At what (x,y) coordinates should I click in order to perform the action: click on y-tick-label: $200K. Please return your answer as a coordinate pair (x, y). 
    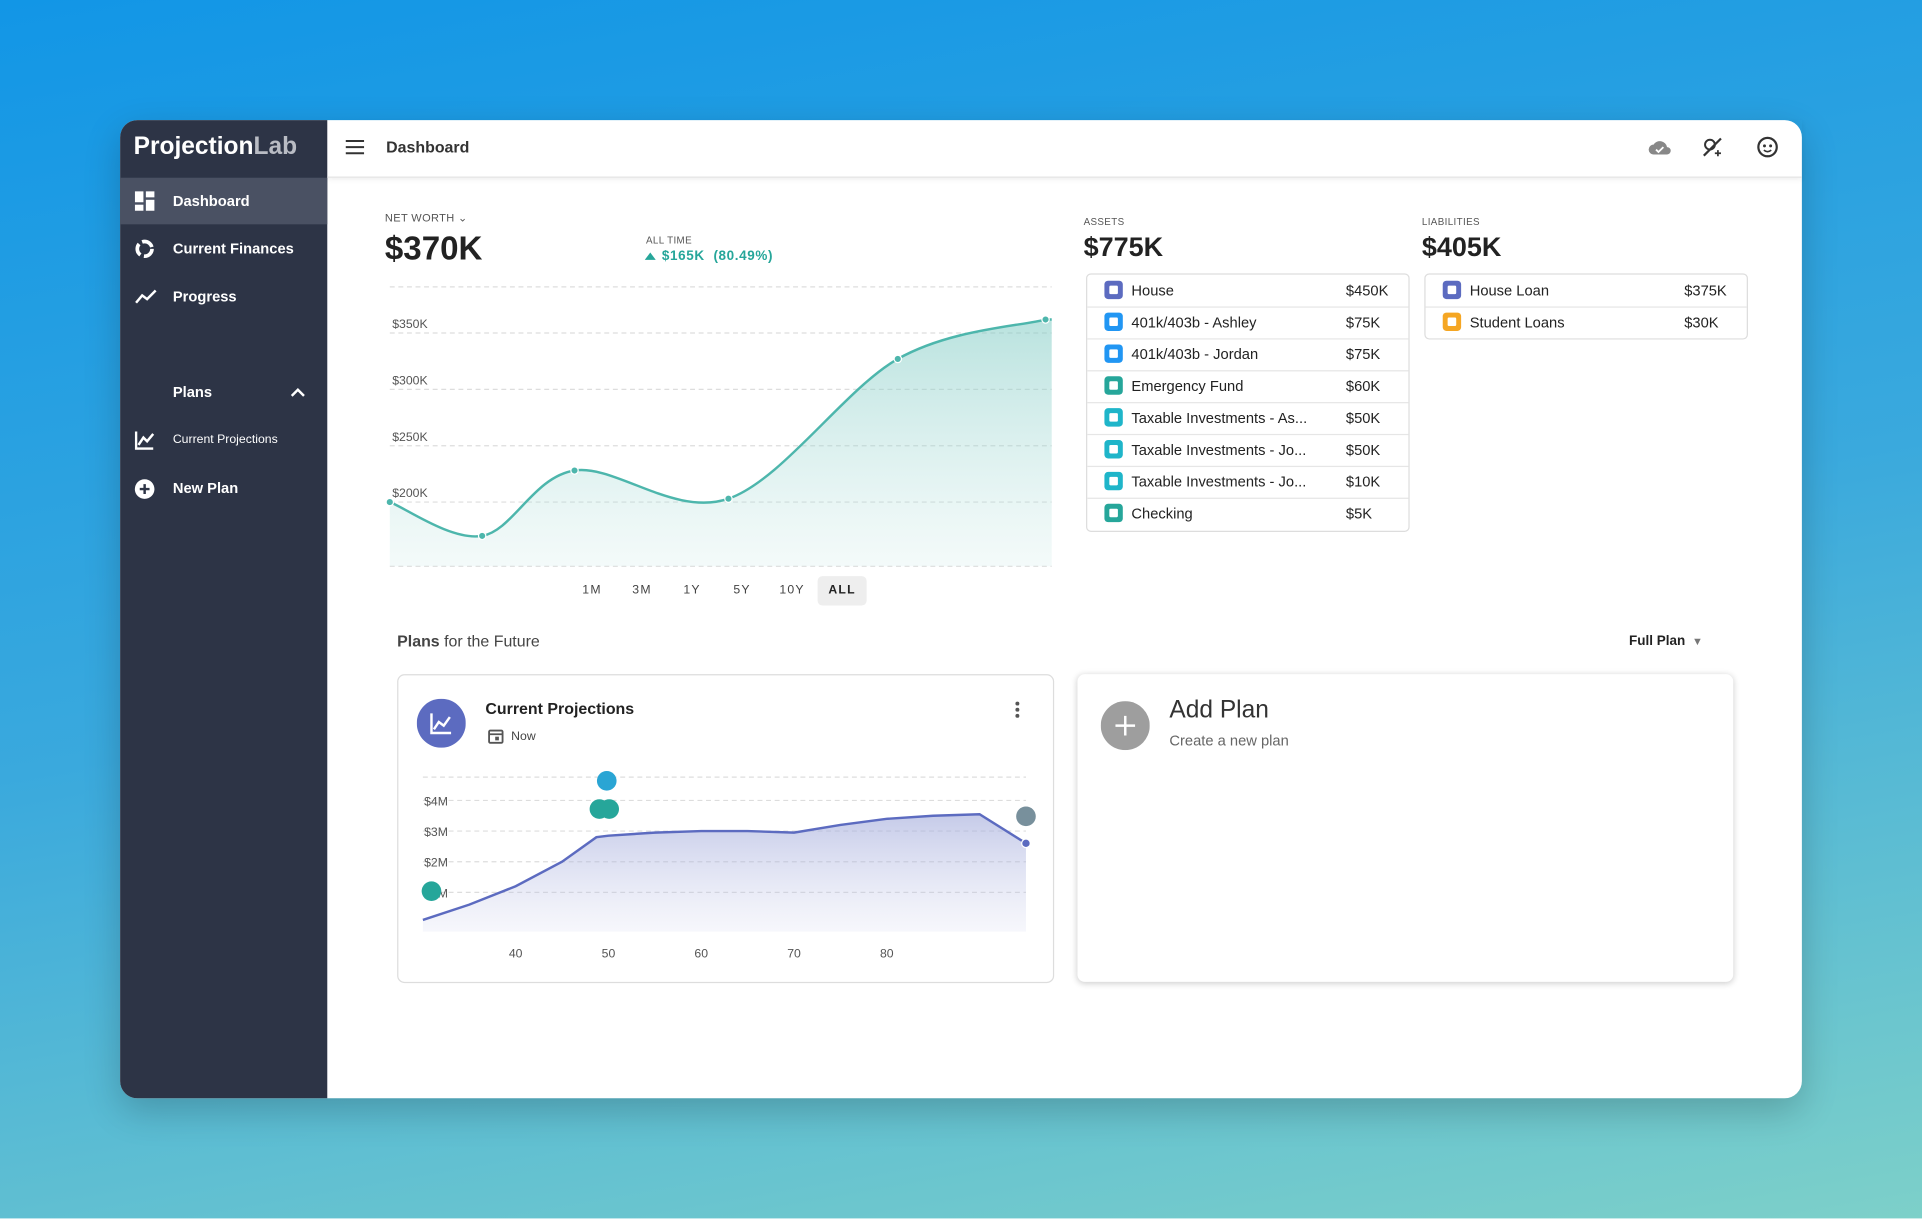
    Looking at the image, I should click on (410, 493).